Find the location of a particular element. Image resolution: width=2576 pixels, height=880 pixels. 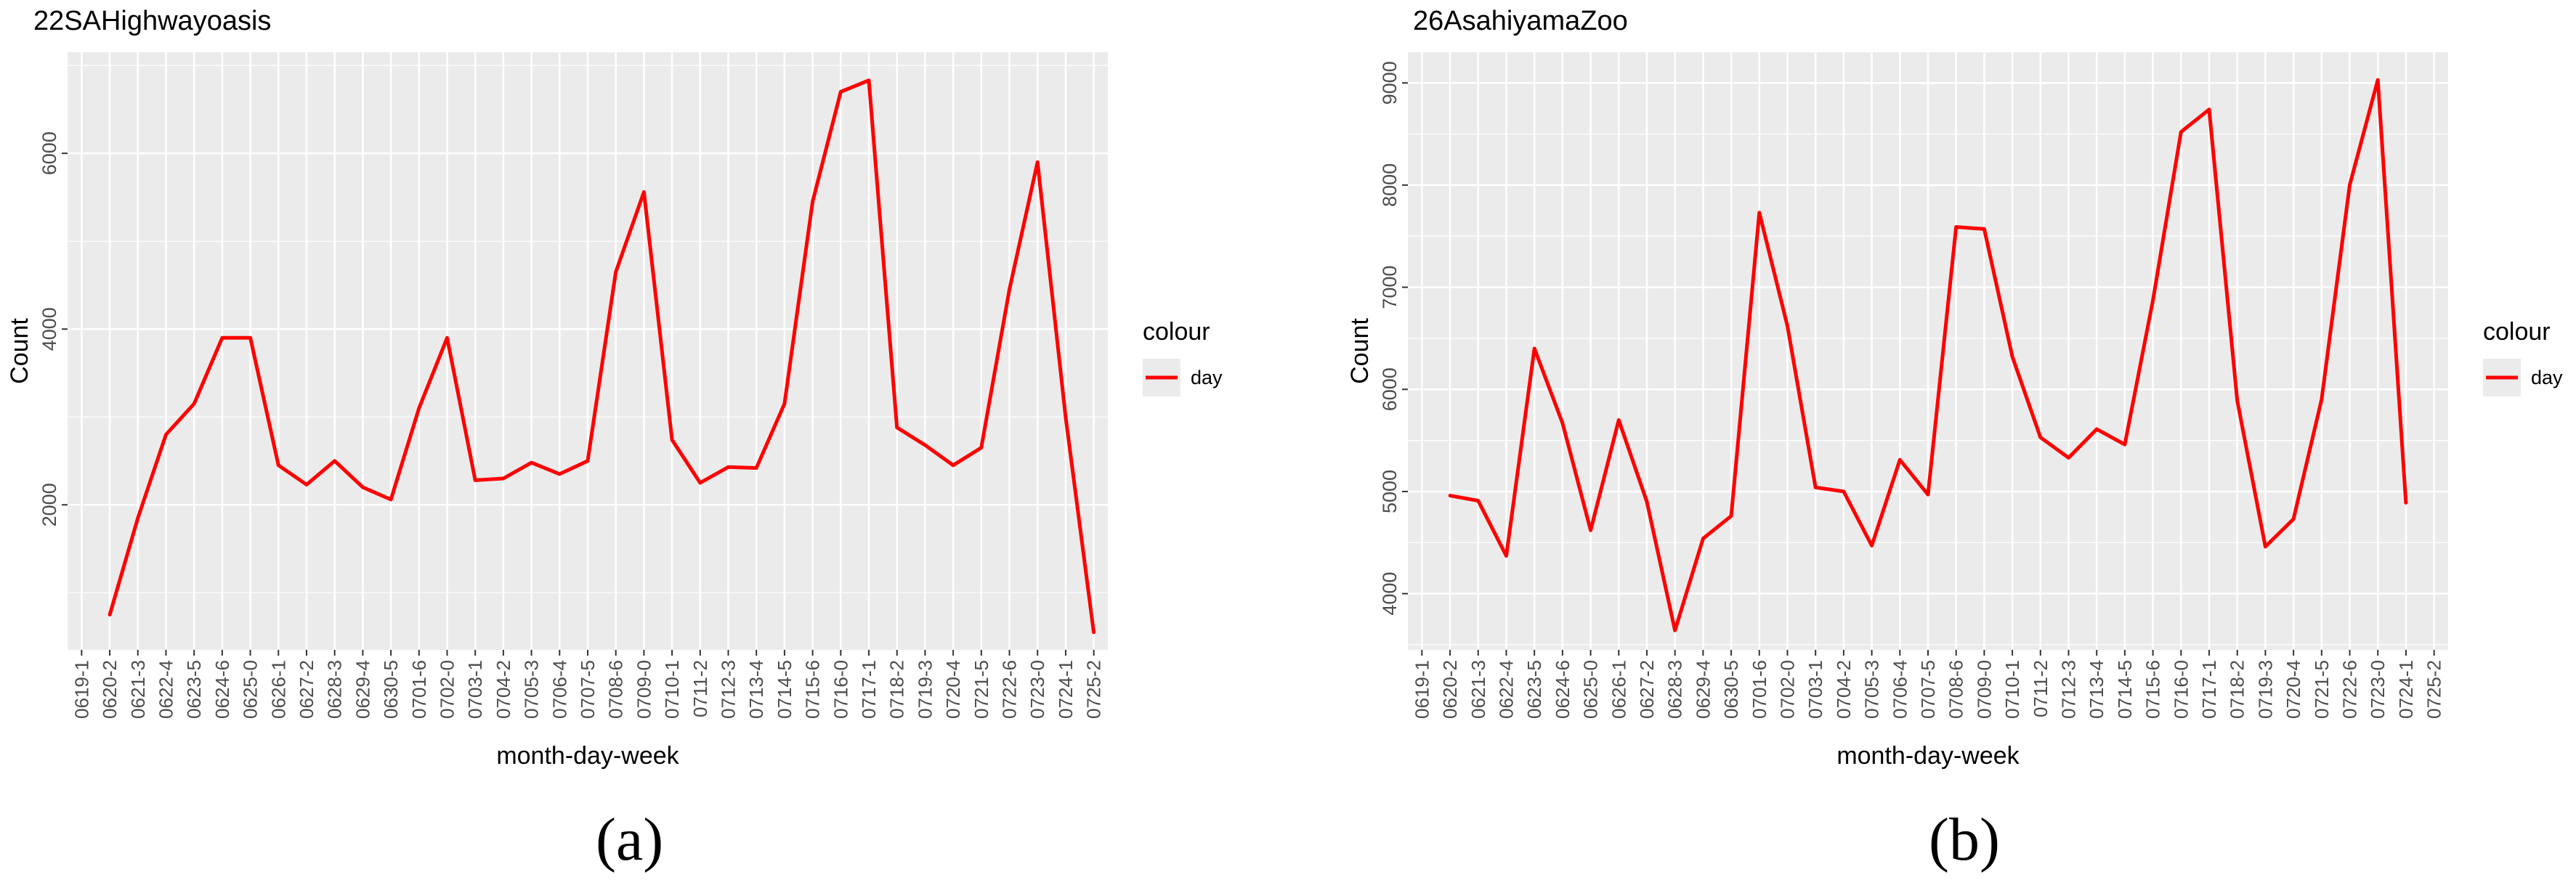

chart-title-b: 26AsahiyamaZoo is located at coordinates (1520, 21).